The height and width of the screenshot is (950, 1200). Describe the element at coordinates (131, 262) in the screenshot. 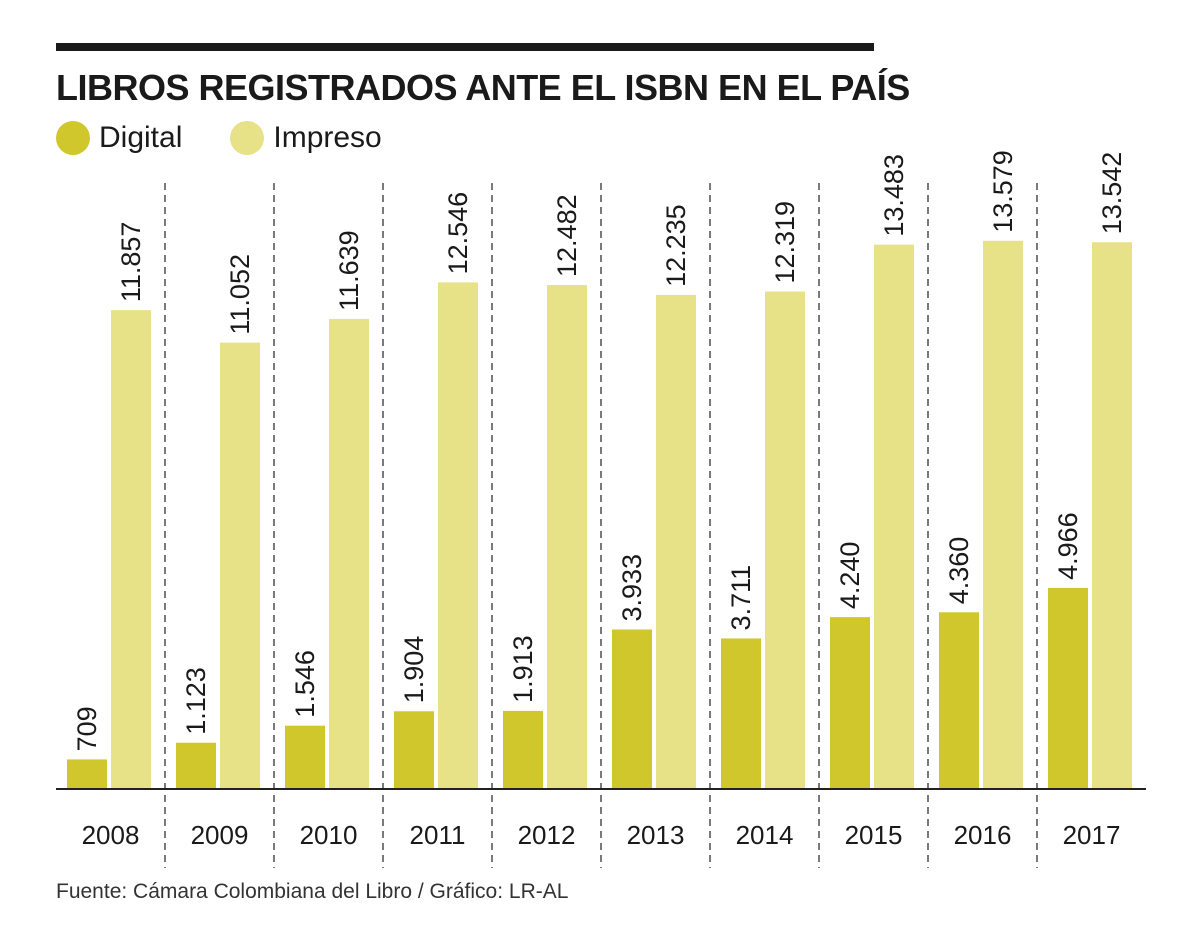

I see `data-label-impreso: 11.857` at that location.